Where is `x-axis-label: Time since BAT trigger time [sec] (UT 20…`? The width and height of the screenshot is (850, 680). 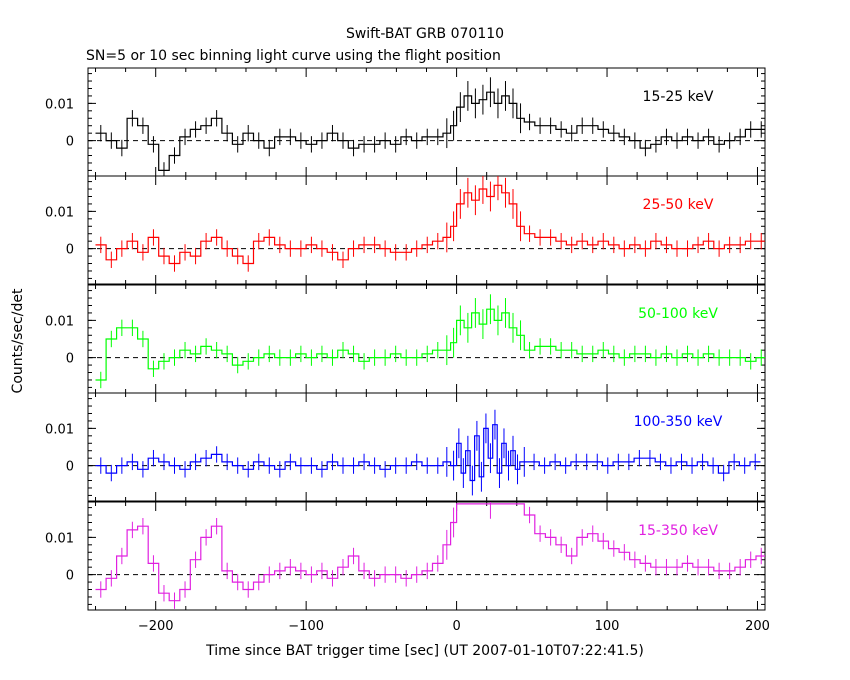 x-axis-label: Time since BAT trigger time [sec] (UT 20… is located at coordinates (424, 651).